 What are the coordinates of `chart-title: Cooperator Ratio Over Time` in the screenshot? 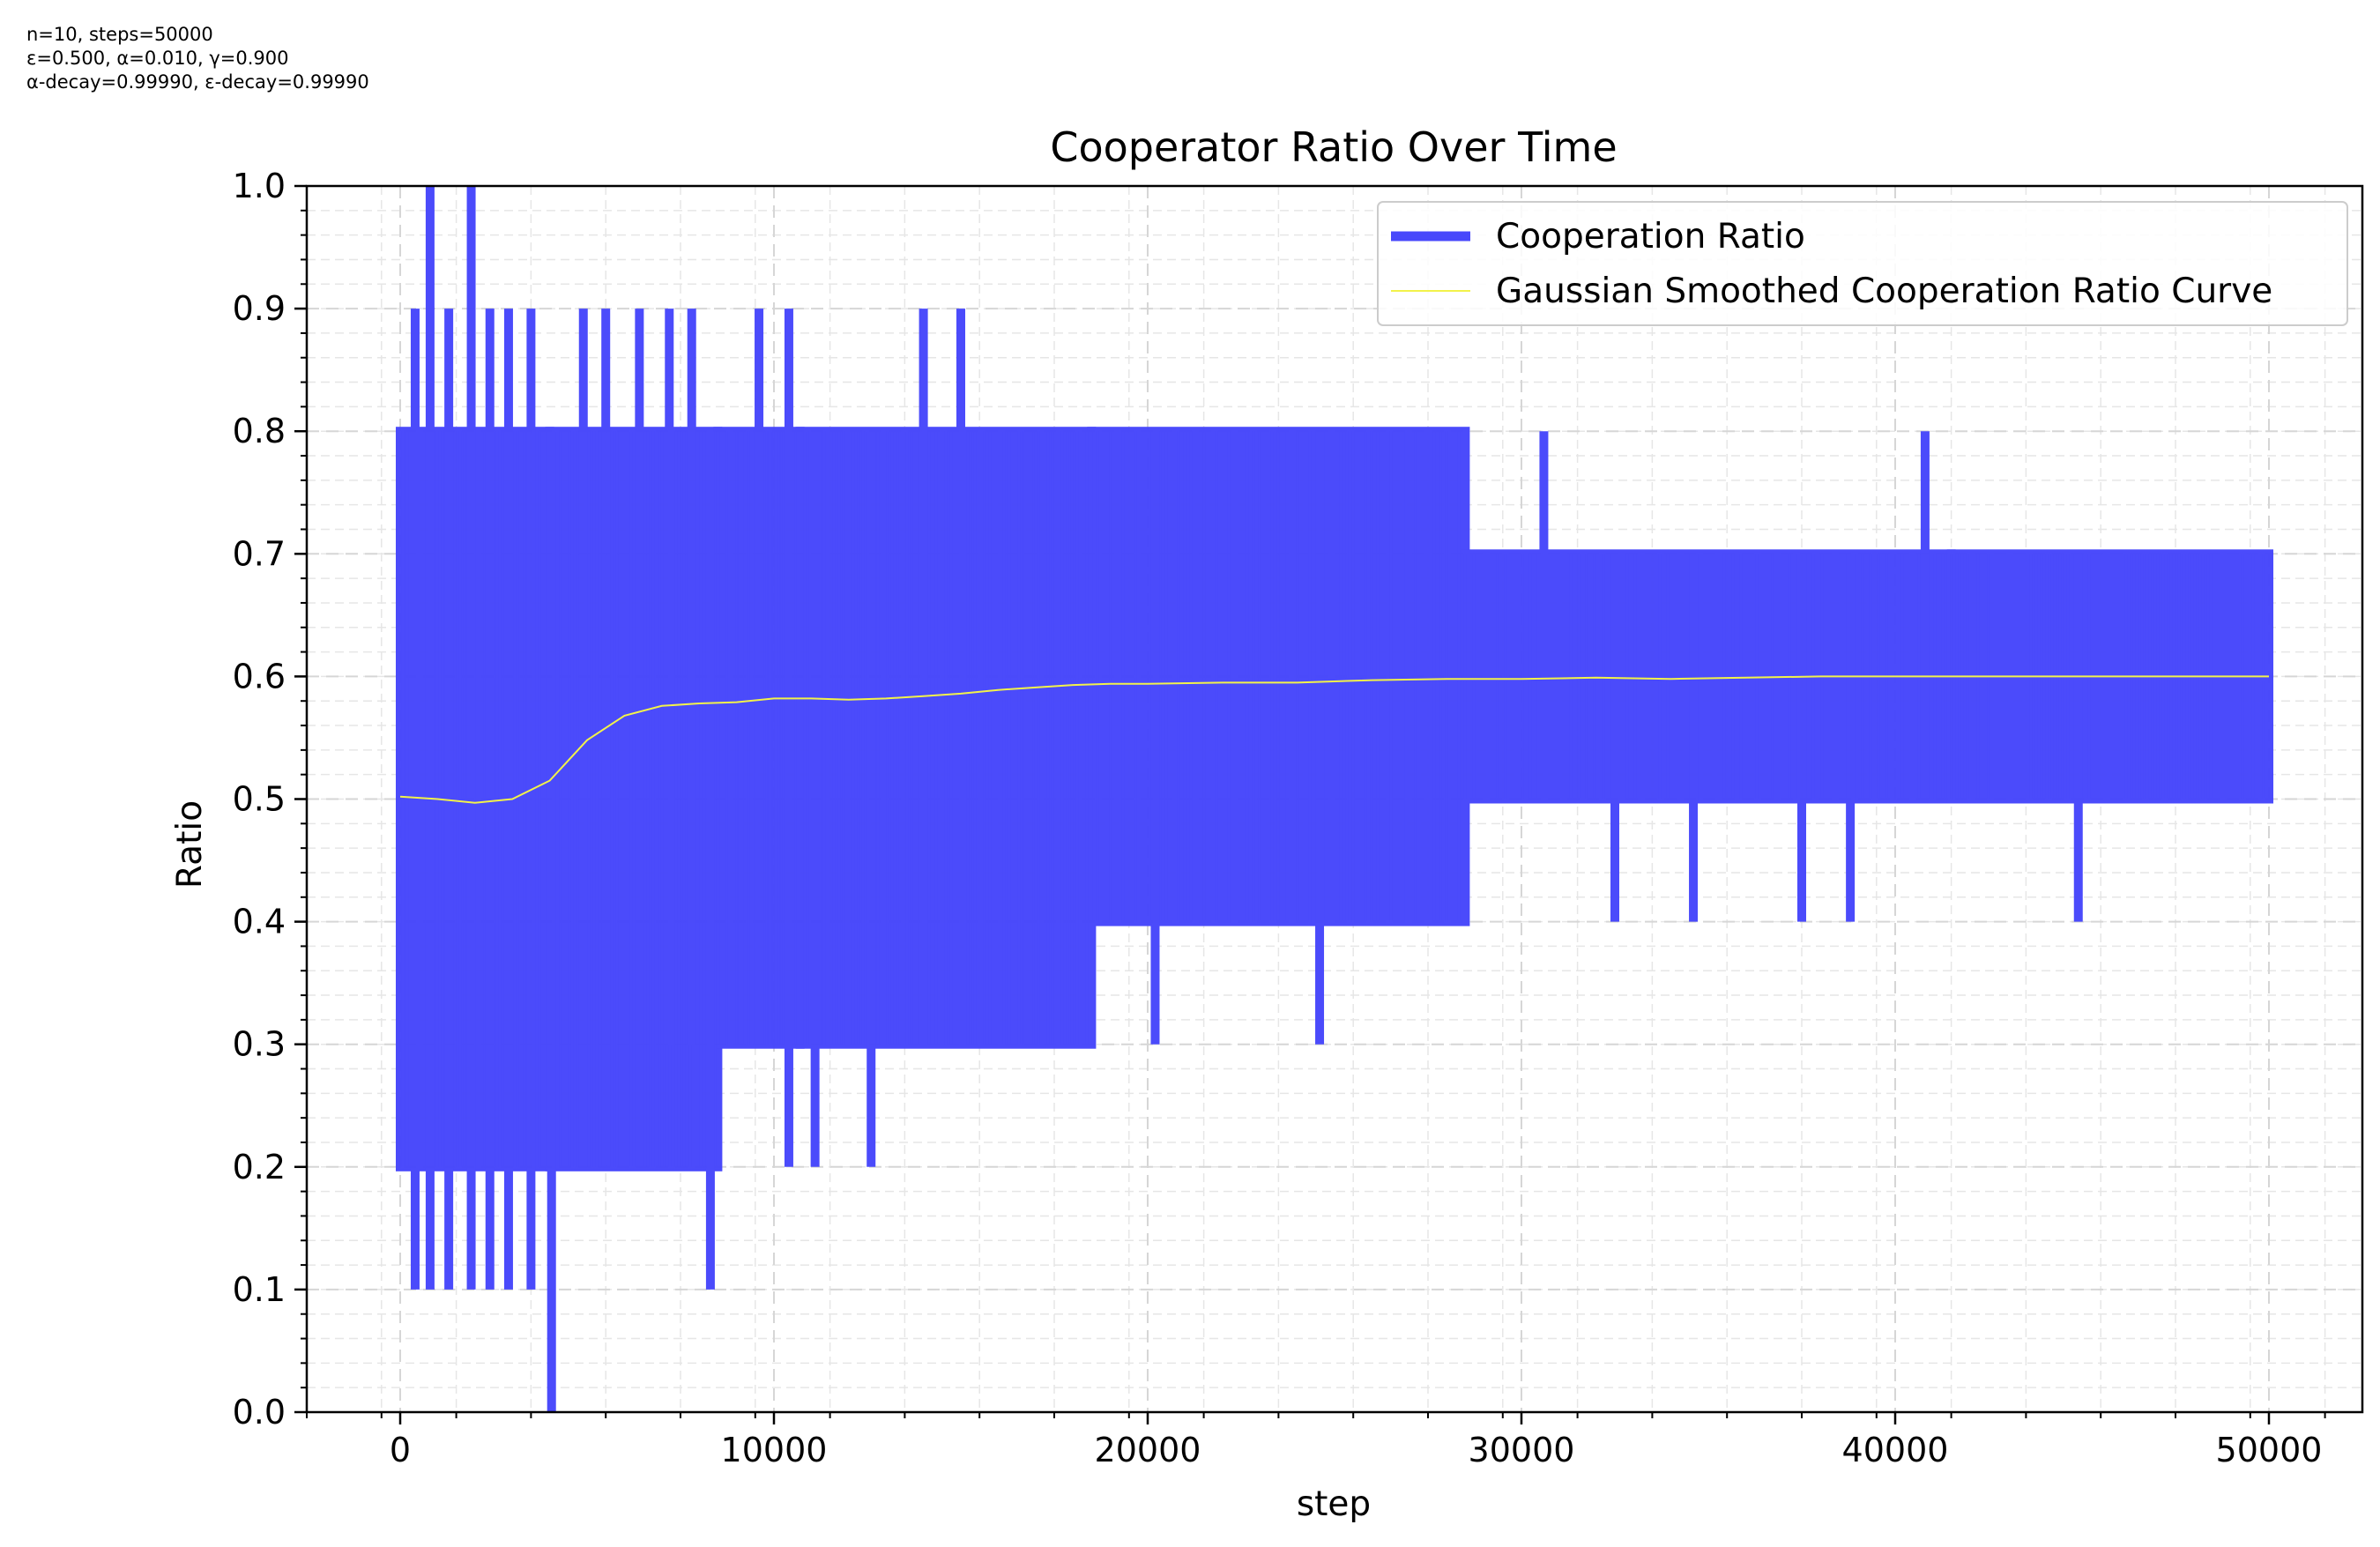 It's located at (1333, 147).